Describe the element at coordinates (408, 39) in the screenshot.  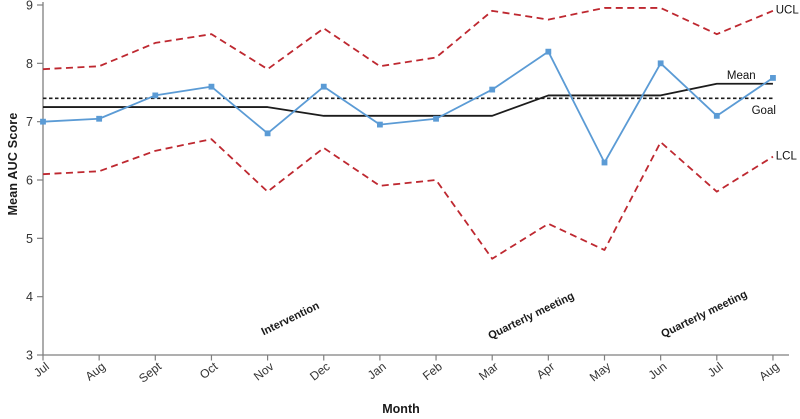
I see `ucl-line` at that location.